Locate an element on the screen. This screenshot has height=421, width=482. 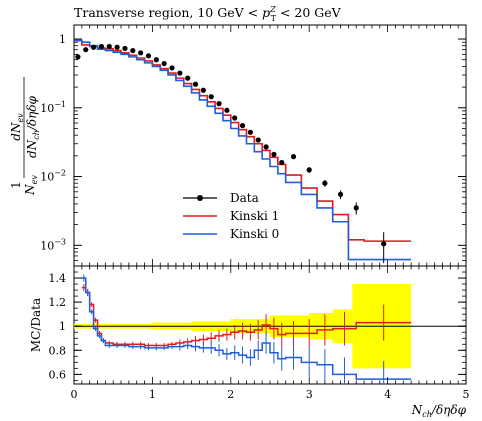
x-tick-label: 1 is located at coordinates (152, 394).